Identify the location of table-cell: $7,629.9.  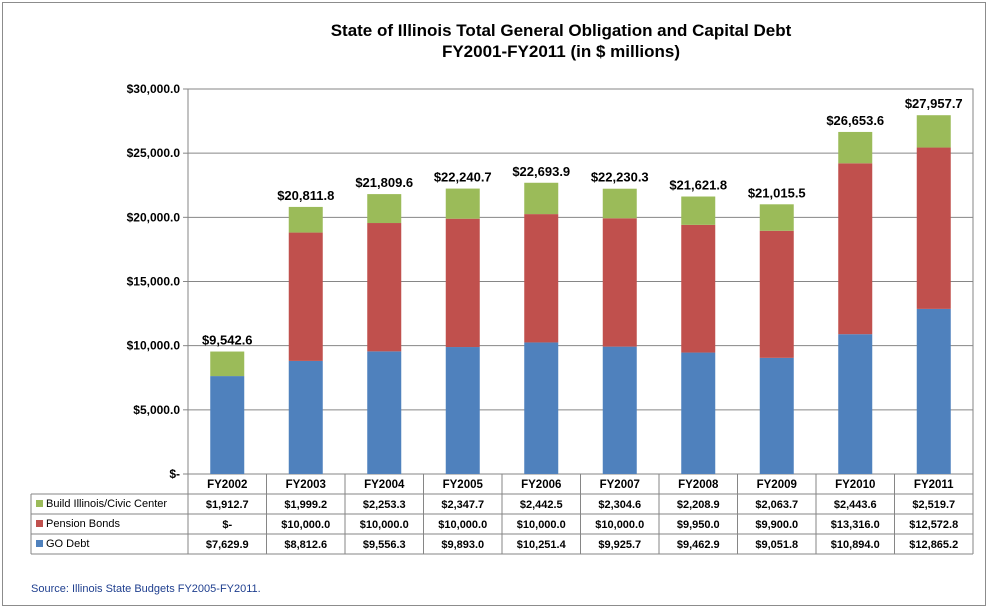
(227, 545).